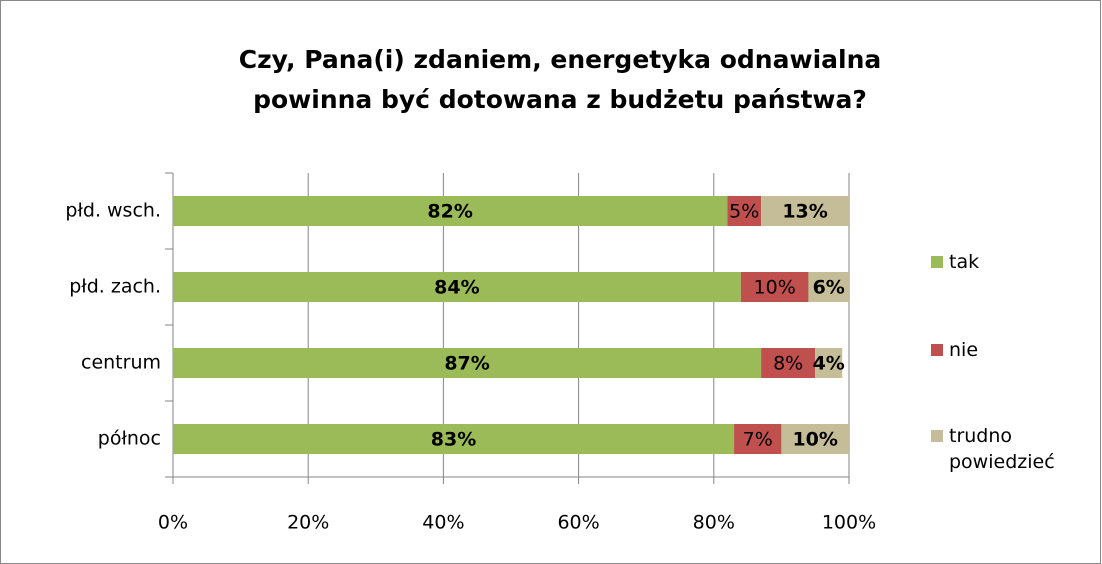 The image size is (1102, 564). What do you see at coordinates (578, 523) in the screenshot?
I see `x-tick-label: 60%` at bounding box center [578, 523].